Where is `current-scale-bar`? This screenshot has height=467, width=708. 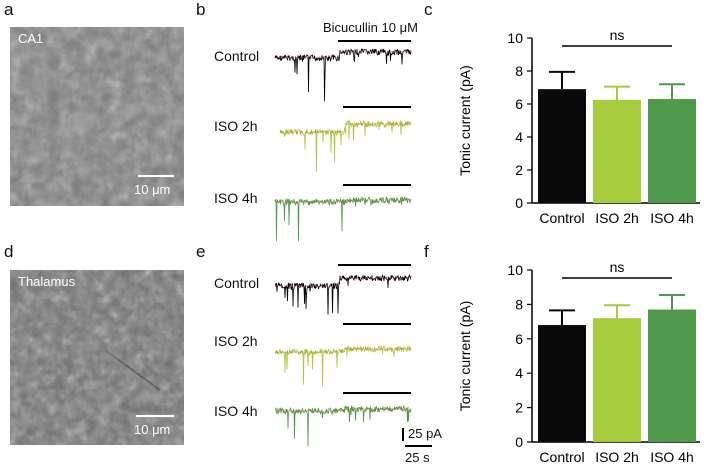 current-scale-bar is located at coordinates (403, 434).